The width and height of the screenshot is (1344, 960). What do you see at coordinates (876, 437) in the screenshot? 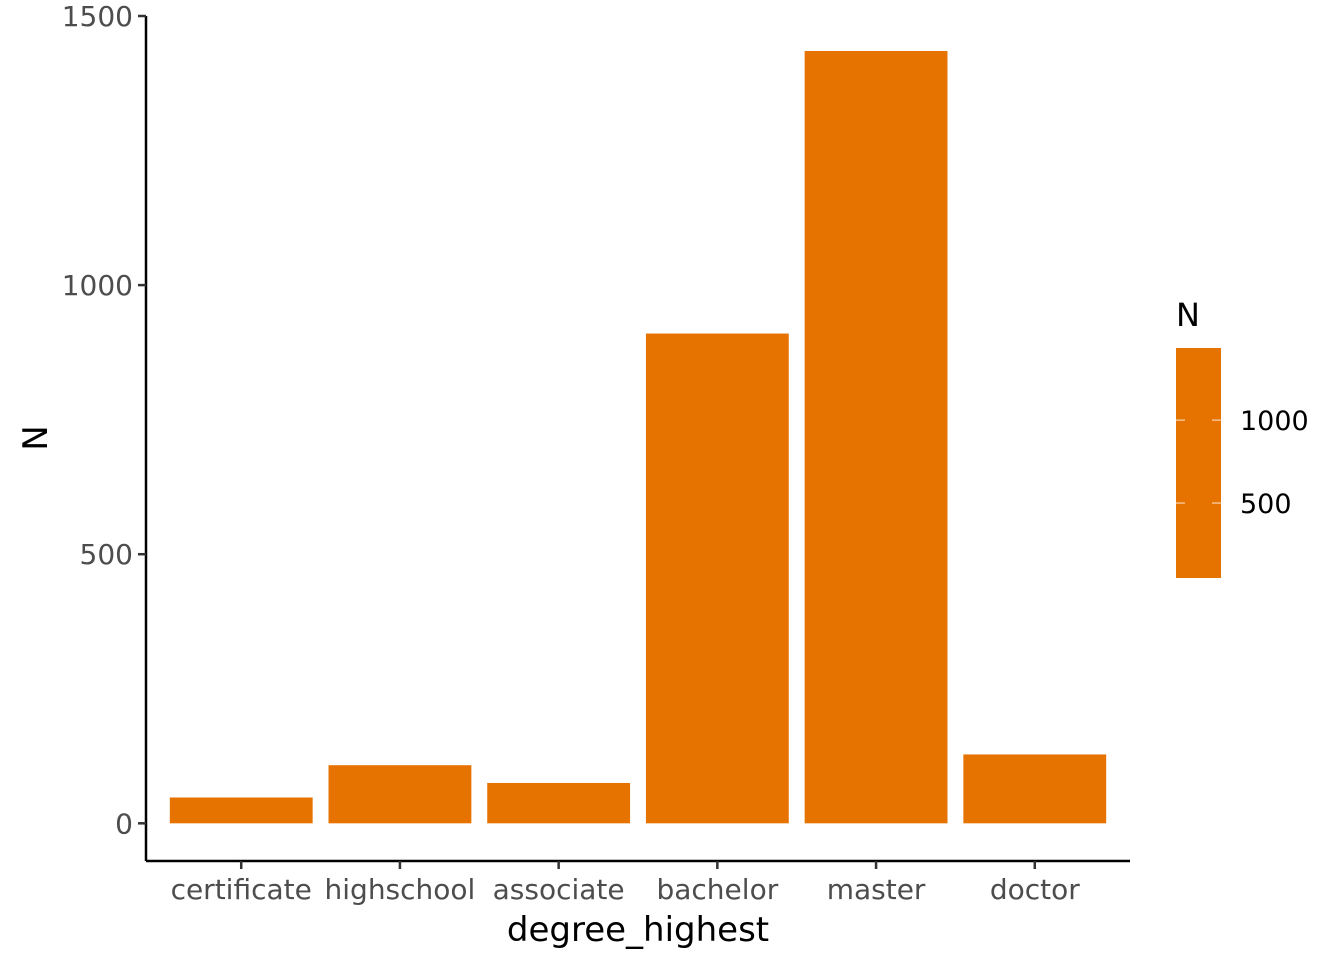
I see `bar-master` at bounding box center [876, 437].